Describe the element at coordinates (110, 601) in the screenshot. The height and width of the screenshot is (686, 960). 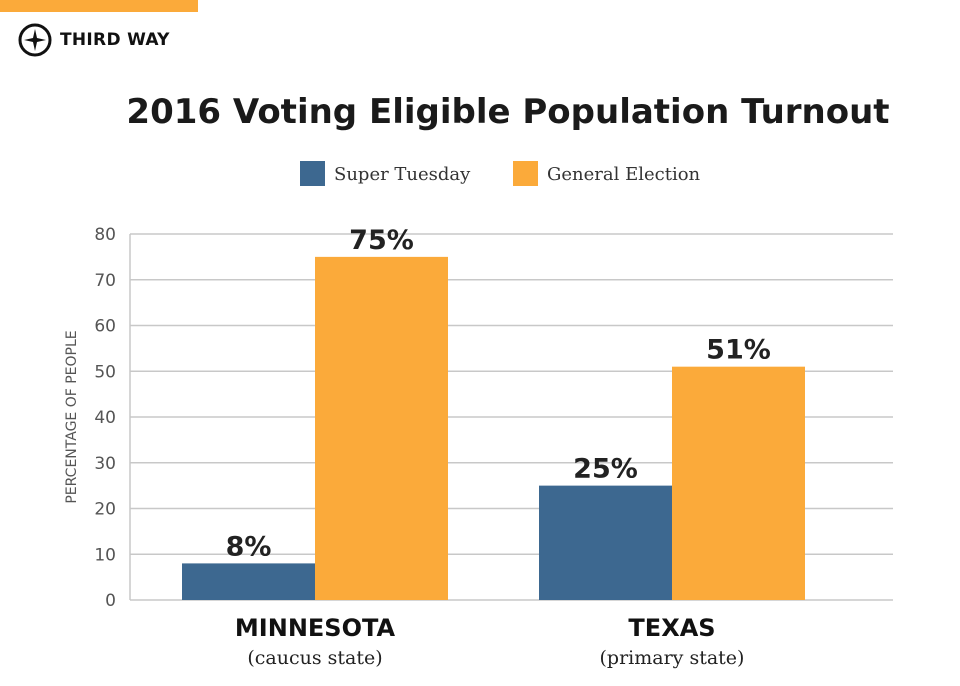
I see `y-tick-label: 0` at that location.